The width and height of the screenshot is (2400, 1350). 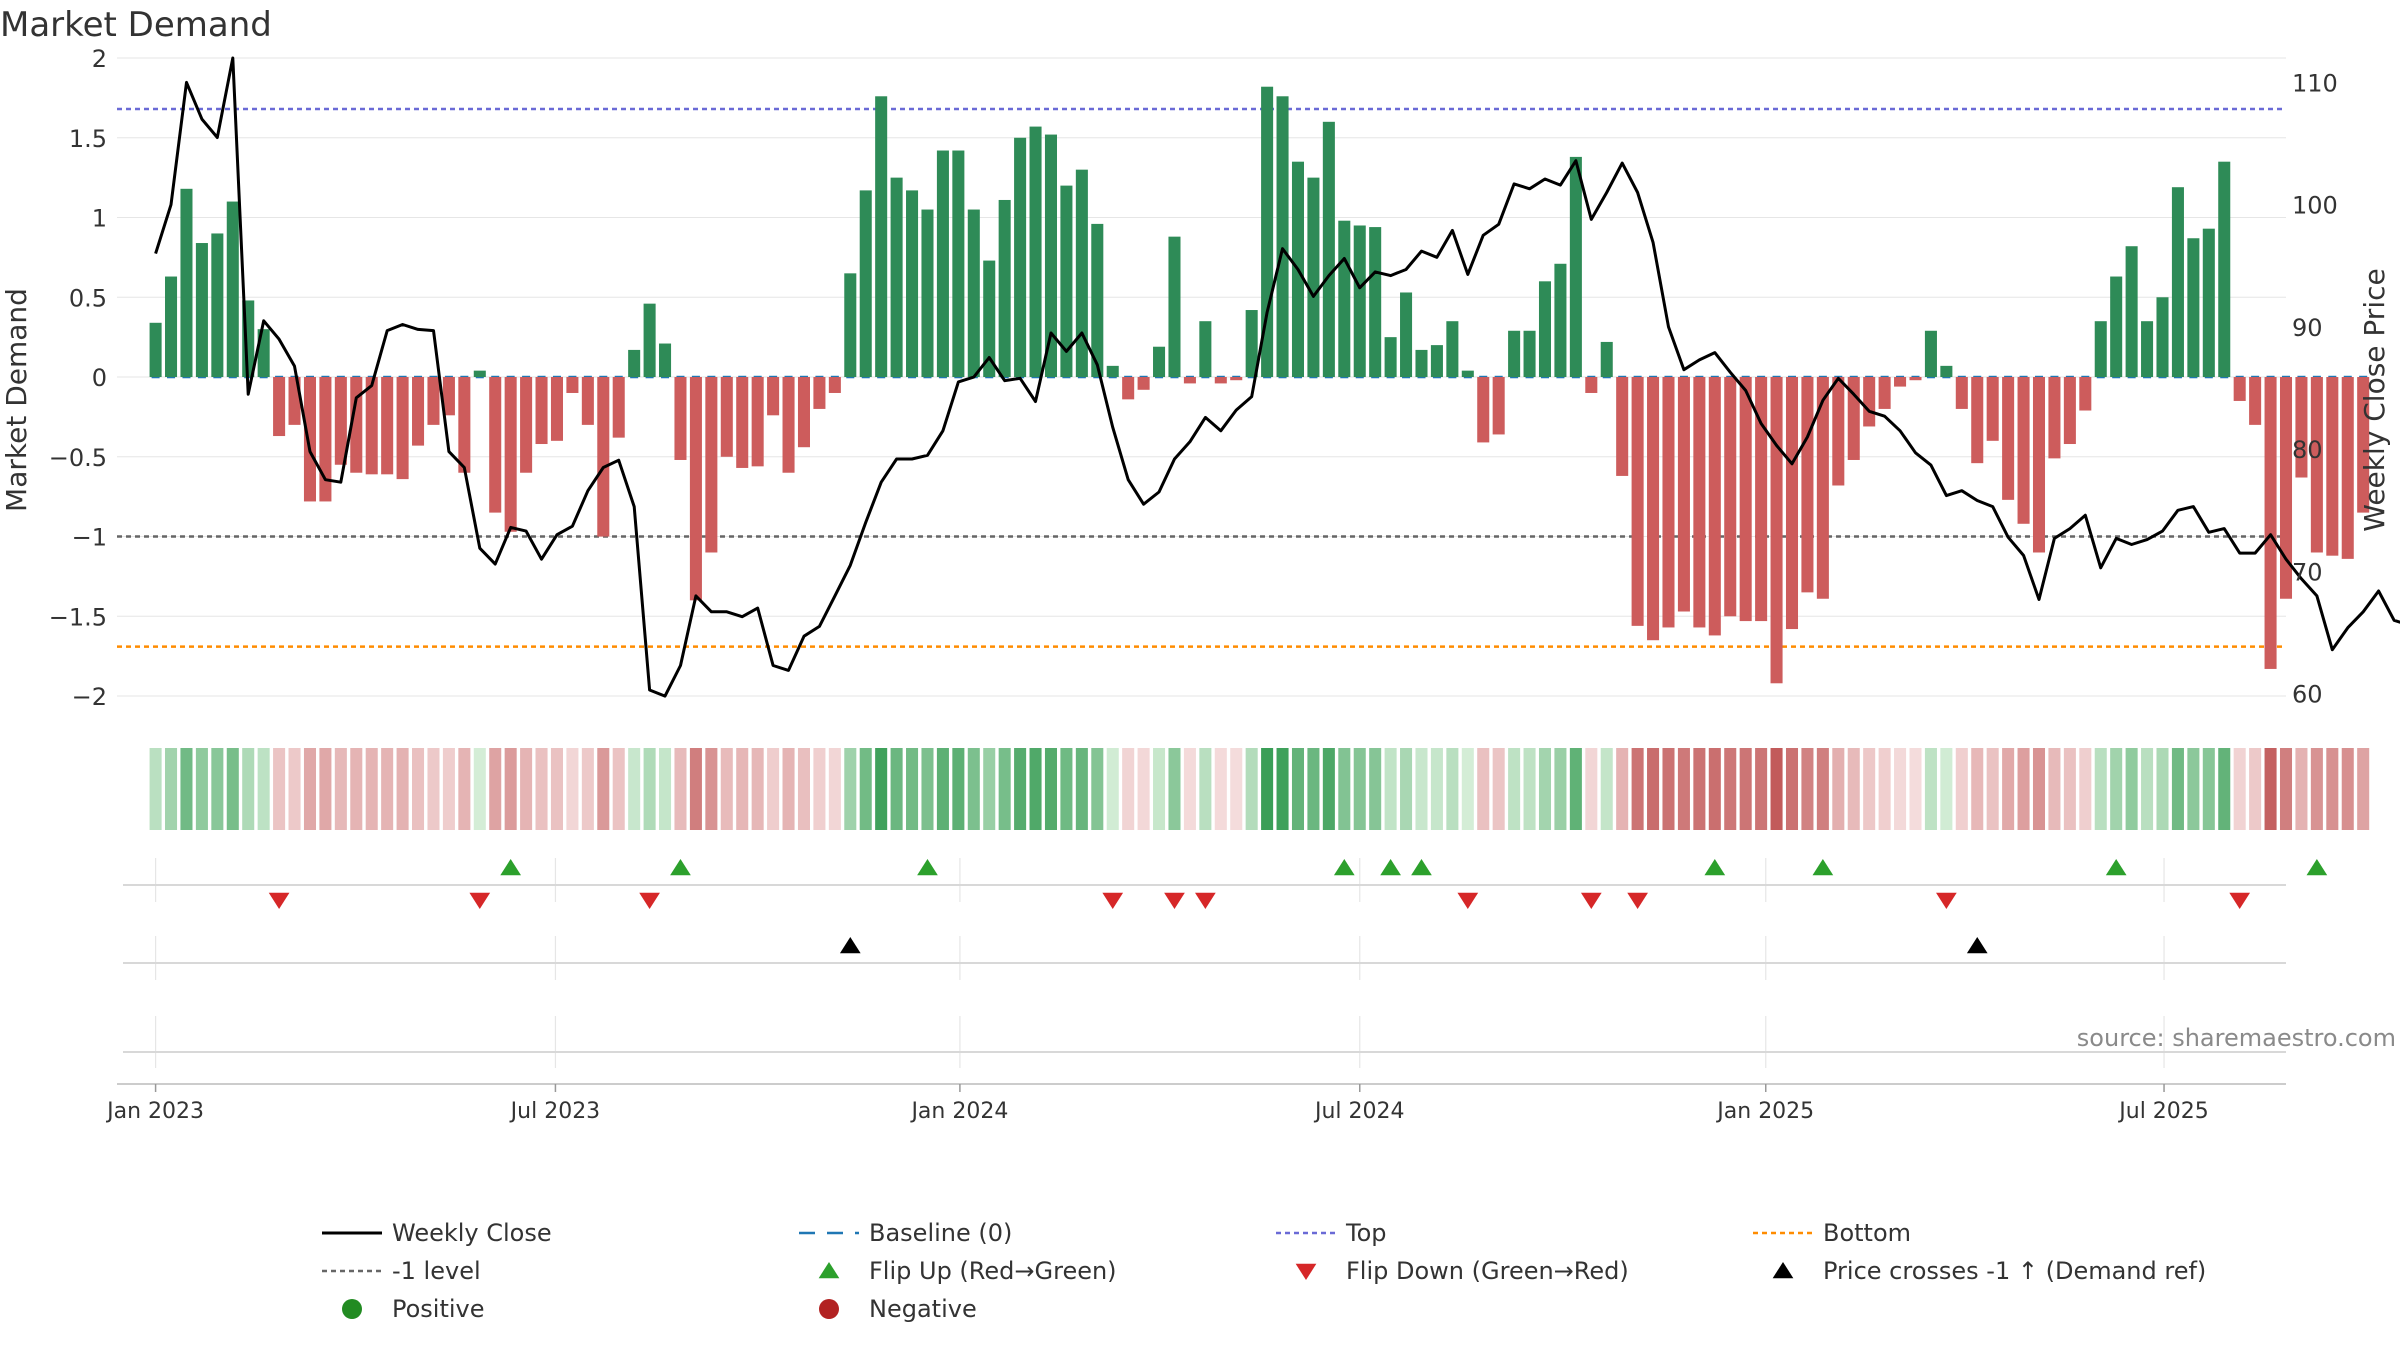 What do you see at coordinates (2315, 83) in the screenshot?
I see `y-right-tick-label: 110` at bounding box center [2315, 83].